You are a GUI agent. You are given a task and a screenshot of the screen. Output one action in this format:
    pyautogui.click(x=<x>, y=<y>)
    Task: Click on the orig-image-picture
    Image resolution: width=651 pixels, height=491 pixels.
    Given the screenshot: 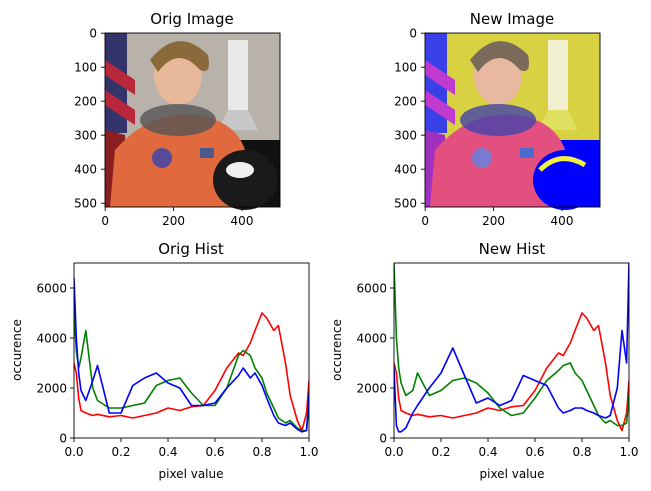 What is the action you would take?
    pyautogui.click(x=192, y=121)
    